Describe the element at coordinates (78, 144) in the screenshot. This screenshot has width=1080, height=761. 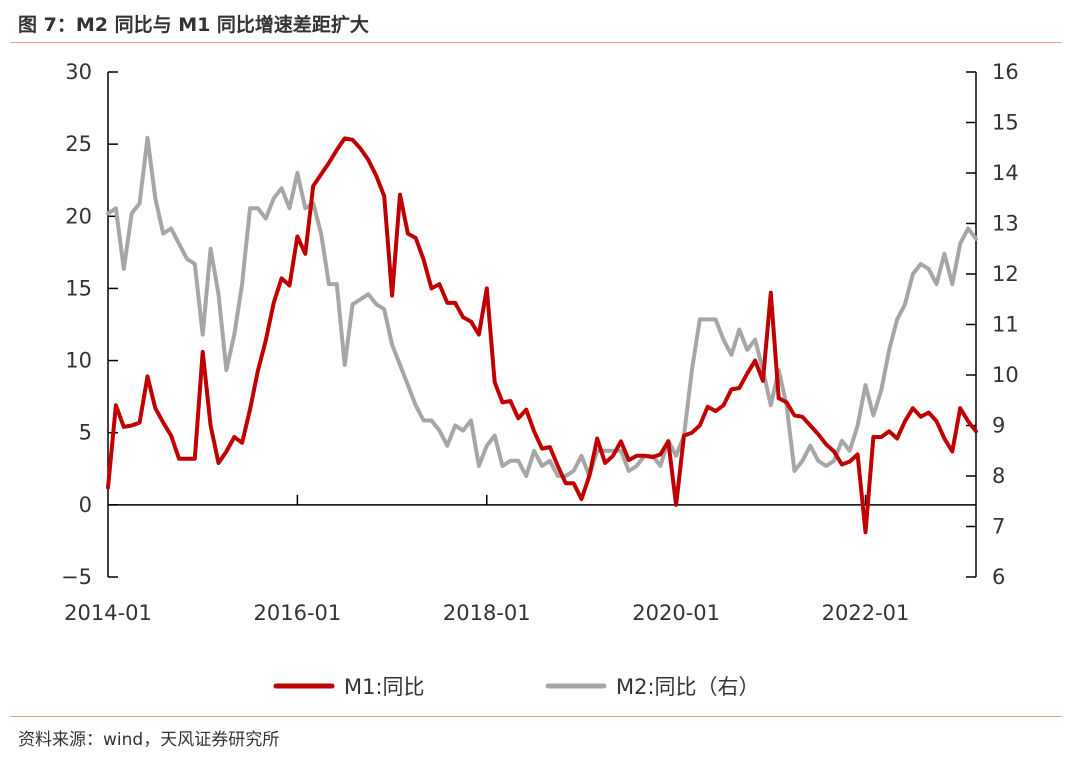
I see `left-axis-tick-label: 25` at that location.